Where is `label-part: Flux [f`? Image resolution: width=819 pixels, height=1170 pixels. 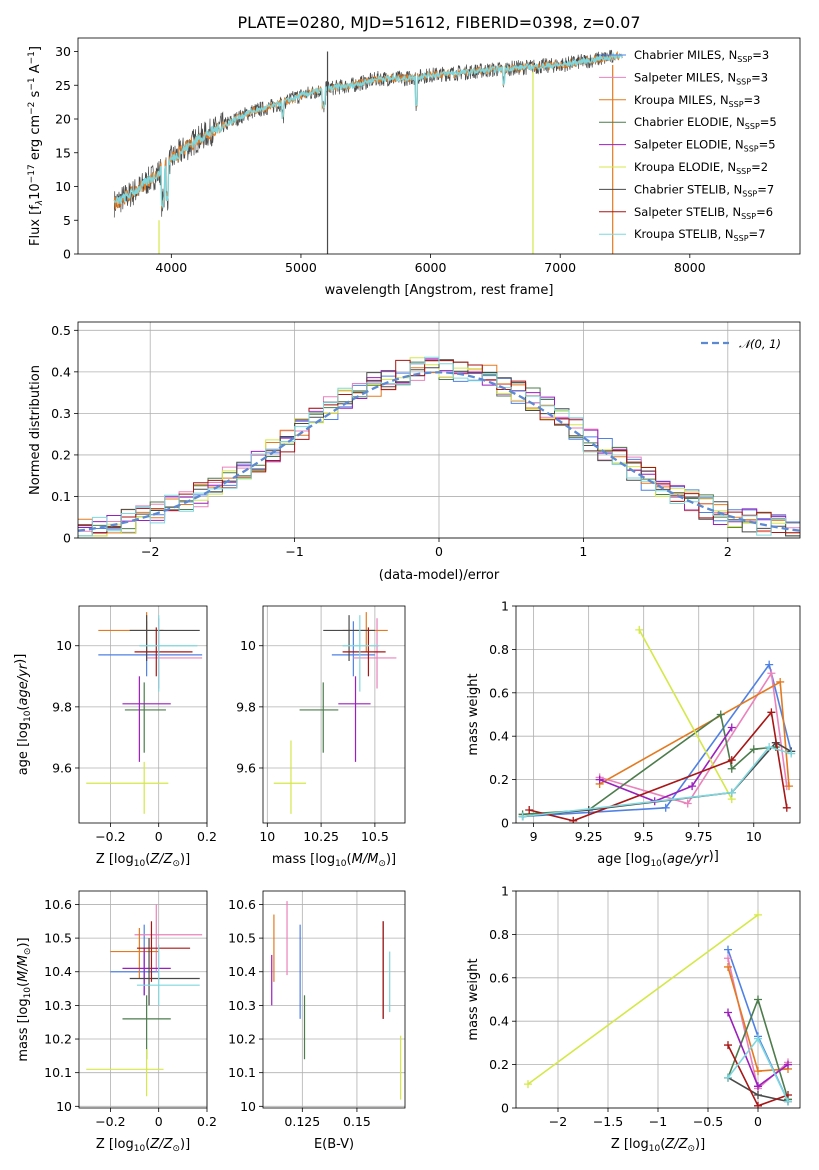
label-part: Flux [f is located at coordinates (35, 225).